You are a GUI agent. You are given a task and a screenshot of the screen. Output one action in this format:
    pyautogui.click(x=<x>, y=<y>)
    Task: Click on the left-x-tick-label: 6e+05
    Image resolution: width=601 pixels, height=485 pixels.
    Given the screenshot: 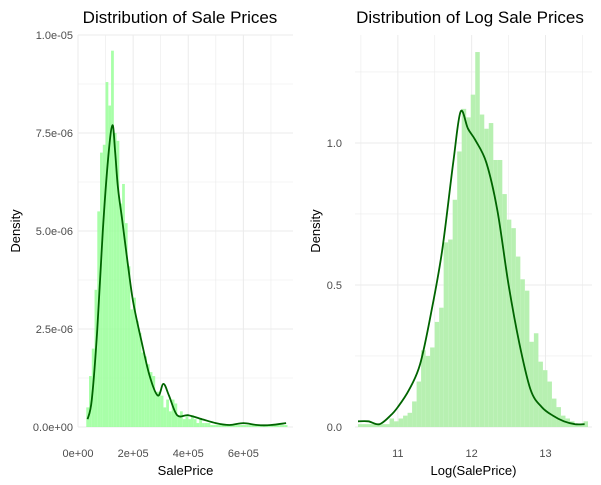 What is the action you would take?
    pyautogui.click(x=243, y=454)
    